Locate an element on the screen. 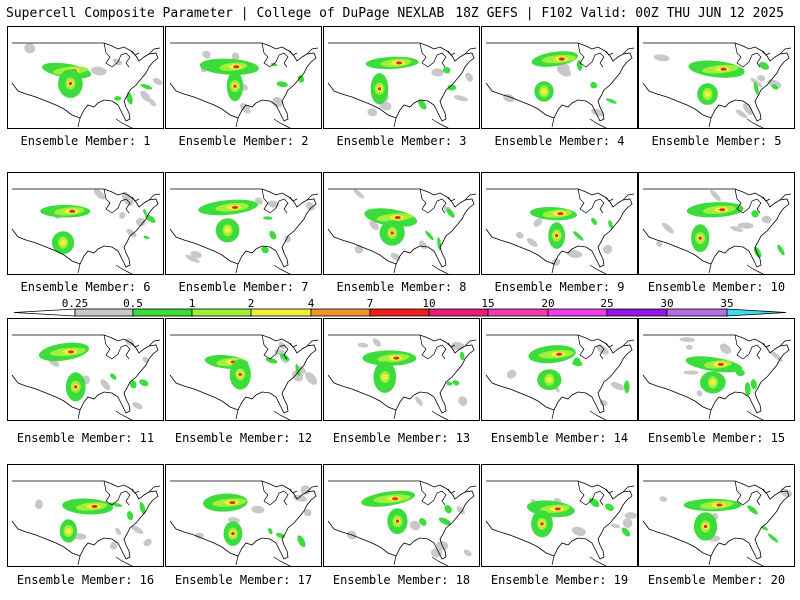  legend-tick-label: 2 is located at coordinates (251, 303).